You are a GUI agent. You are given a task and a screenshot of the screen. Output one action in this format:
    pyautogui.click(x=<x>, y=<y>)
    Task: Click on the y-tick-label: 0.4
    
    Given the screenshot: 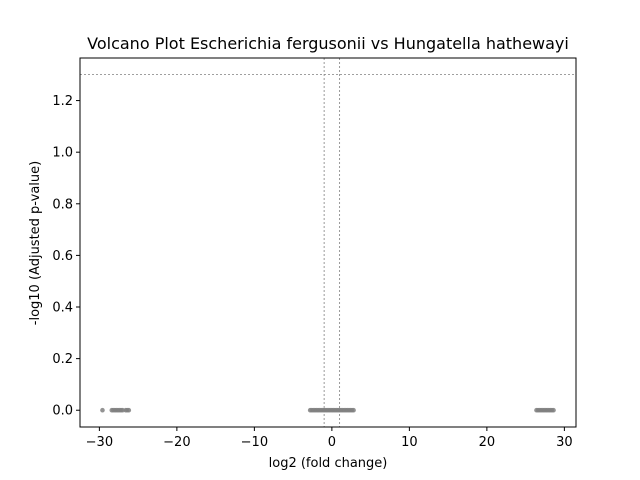 What is the action you would take?
    pyautogui.click(x=62, y=308)
    